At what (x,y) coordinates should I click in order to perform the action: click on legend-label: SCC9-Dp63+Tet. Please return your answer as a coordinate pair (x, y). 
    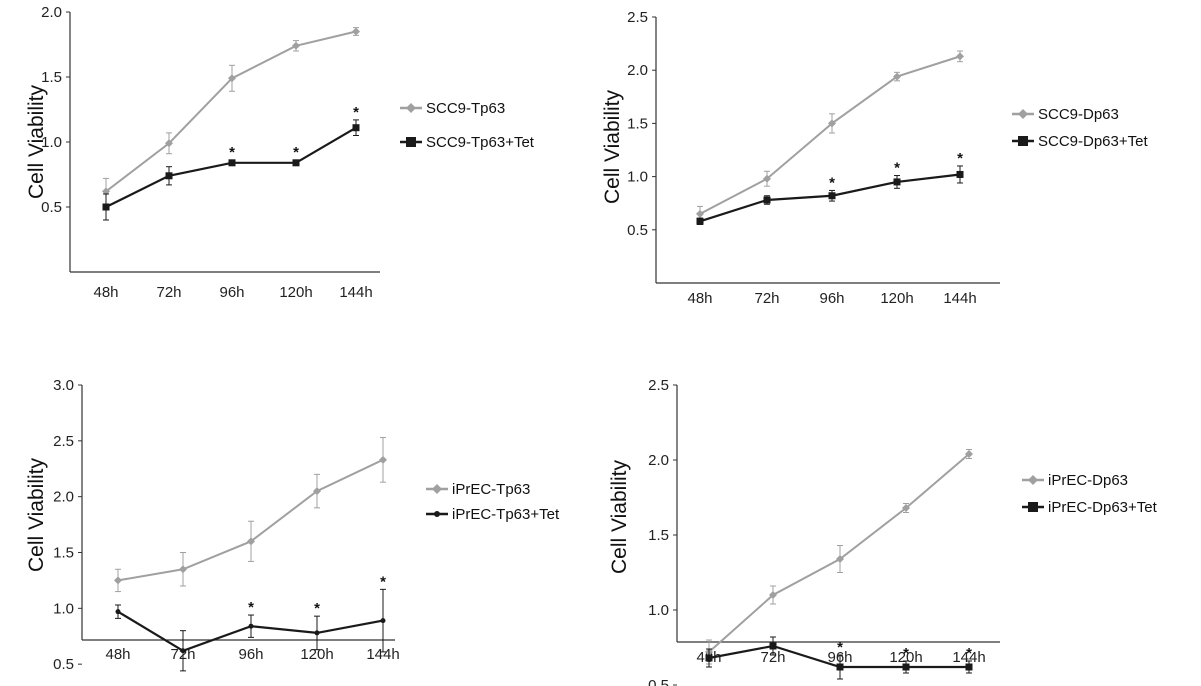
    Looking at the image, I should click on (1093, 141).